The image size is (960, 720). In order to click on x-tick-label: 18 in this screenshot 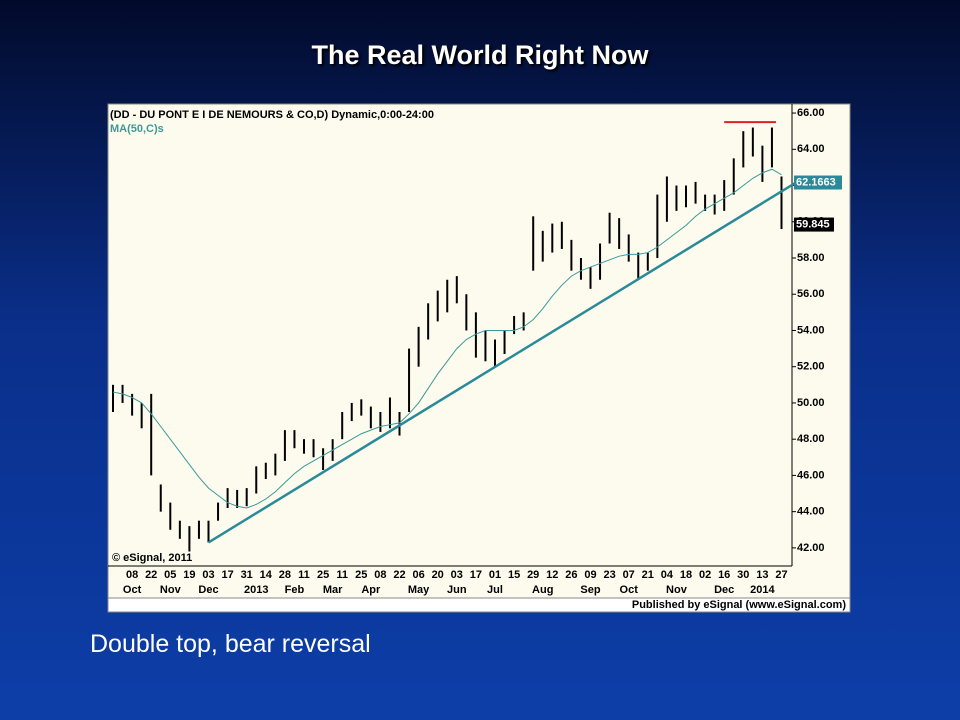, I will do `click(686, 575)`.